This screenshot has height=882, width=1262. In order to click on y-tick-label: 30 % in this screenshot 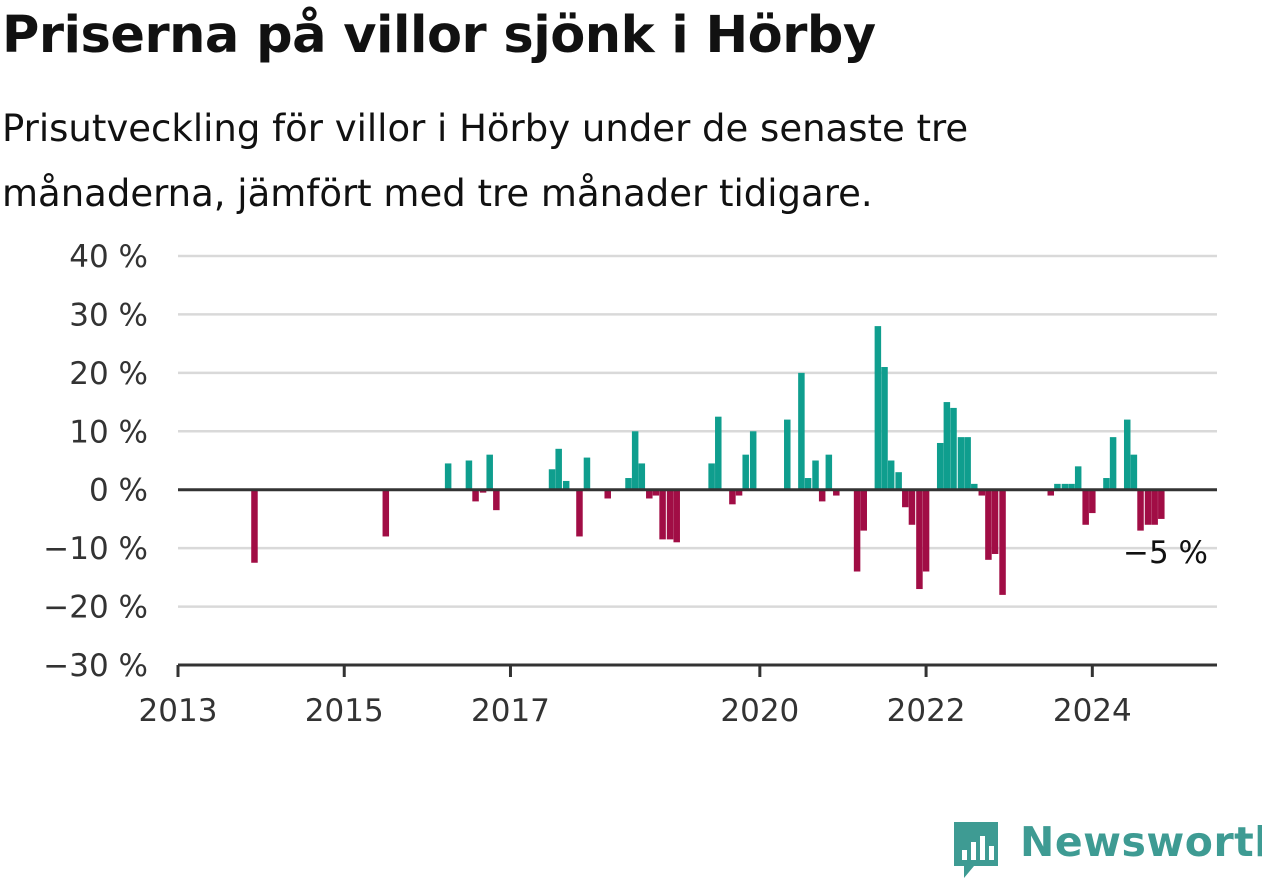, I will do `click(108, 315)`.